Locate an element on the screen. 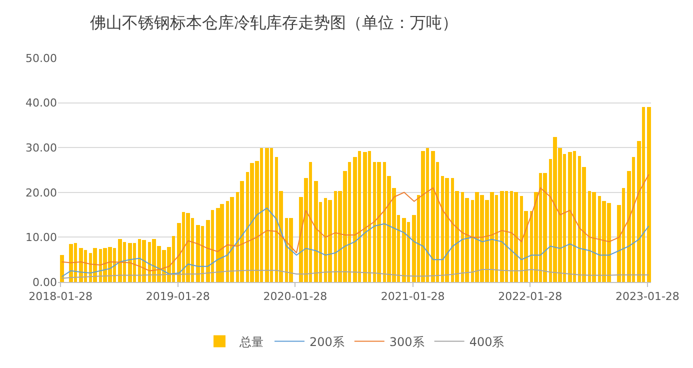 This screenshot has height=368, width=693. y-tick-label: 50.00 is located at coordinates (41, 58).